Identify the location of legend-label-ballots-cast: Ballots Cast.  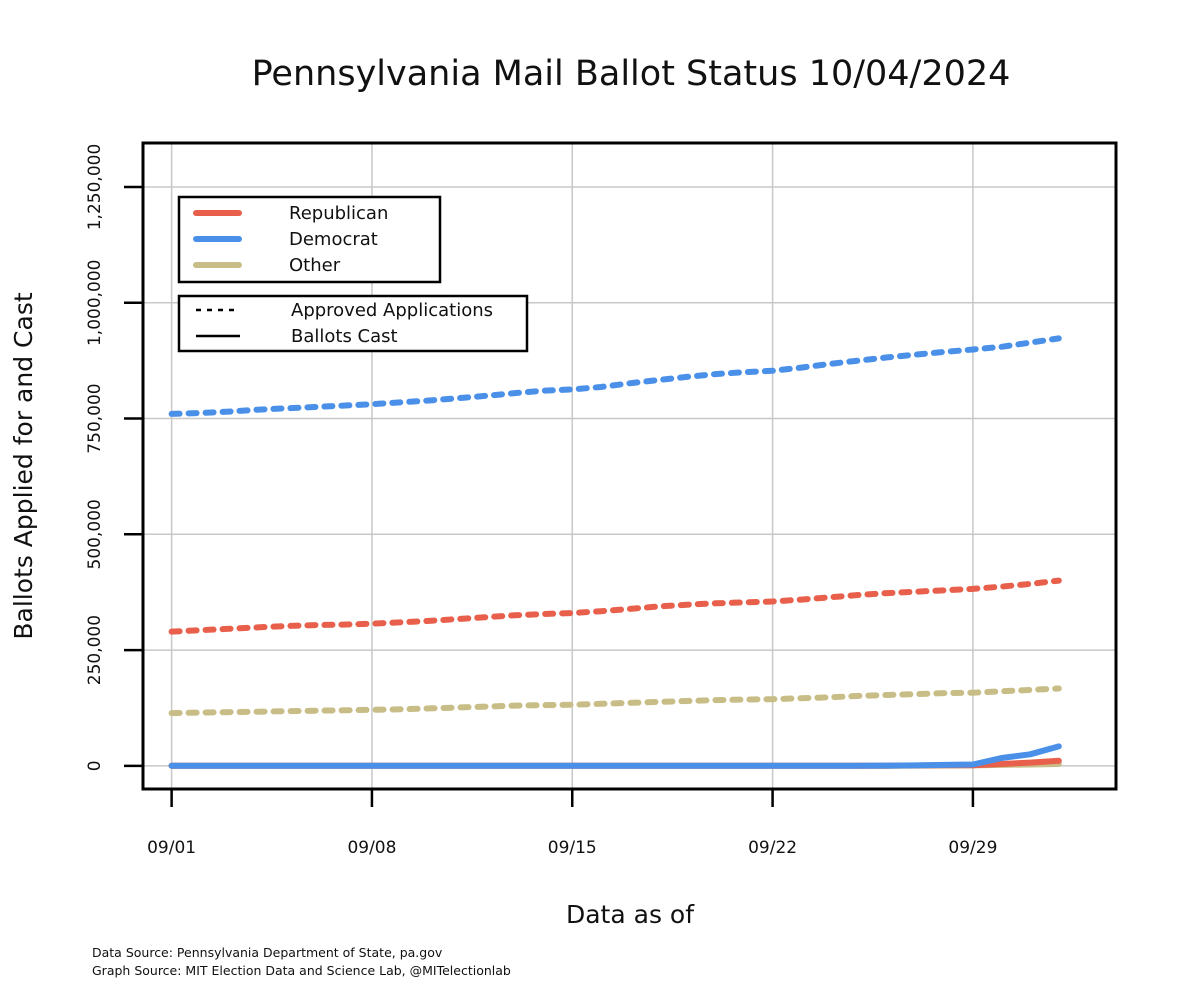
(344, 336).